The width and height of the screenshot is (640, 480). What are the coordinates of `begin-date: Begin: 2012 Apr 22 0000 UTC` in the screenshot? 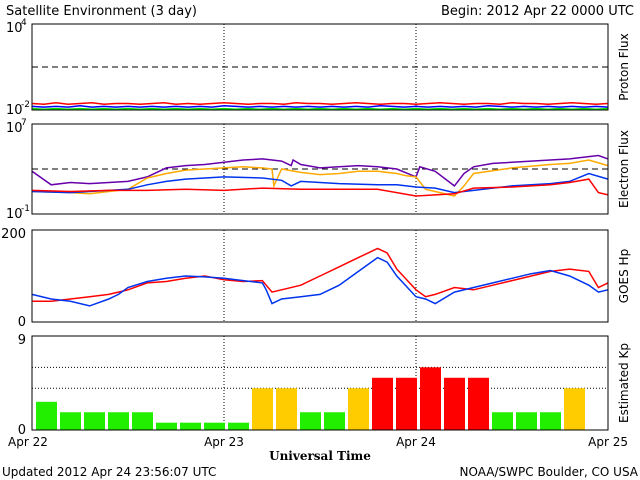 It's located at (537, 11).